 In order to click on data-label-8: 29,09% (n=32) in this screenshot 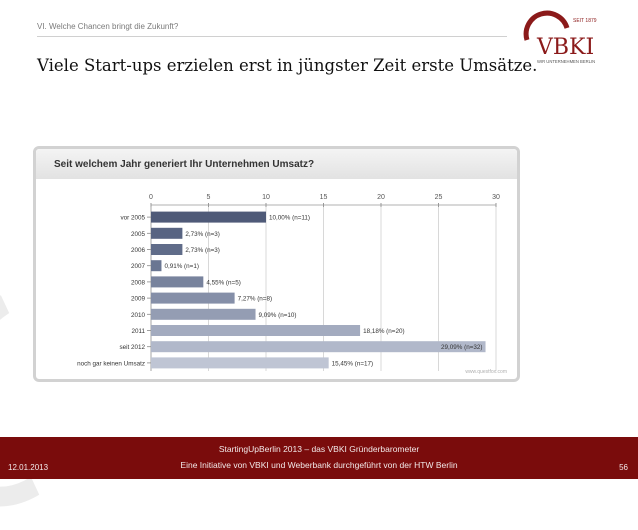, I will do `click(461, 347)`.